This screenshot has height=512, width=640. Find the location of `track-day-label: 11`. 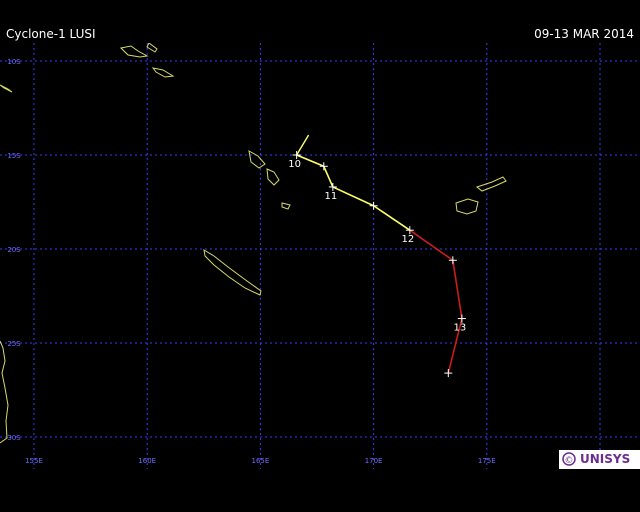

track-day-label: 11 is located at coordinates (330, 196).